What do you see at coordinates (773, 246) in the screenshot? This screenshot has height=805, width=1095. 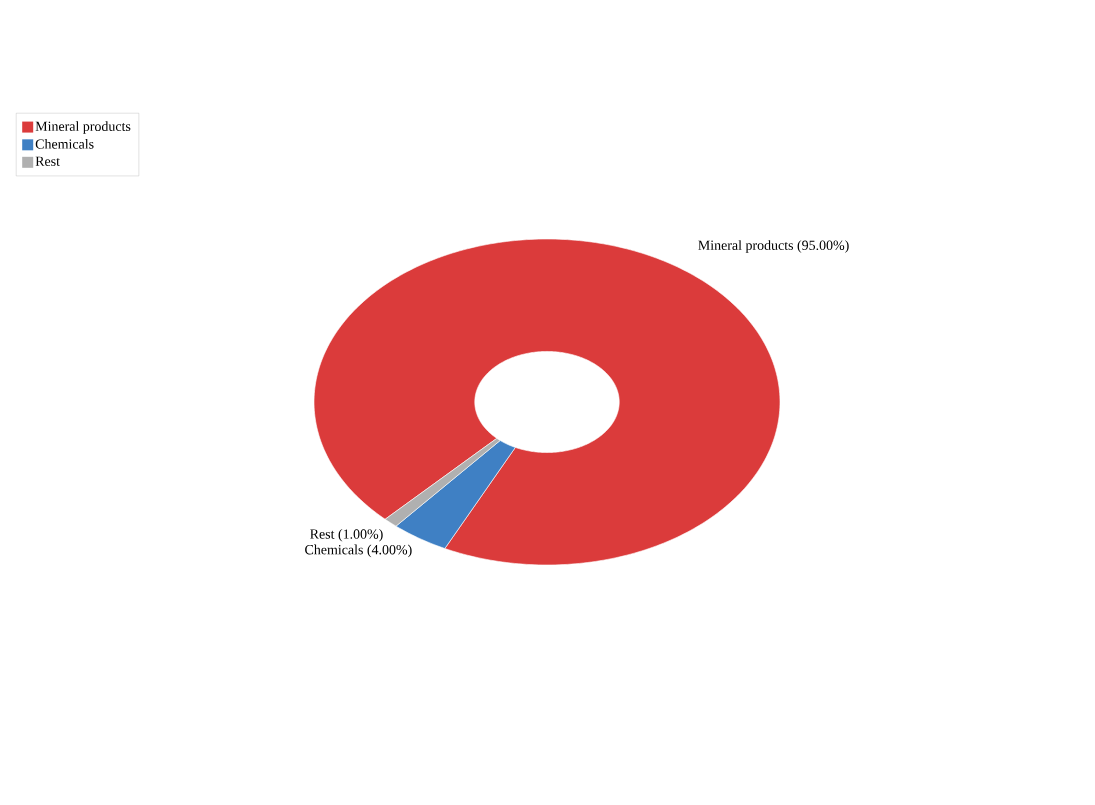 I see `data-label: Mineral products (95.00%)` at bounding box center [773, 246].